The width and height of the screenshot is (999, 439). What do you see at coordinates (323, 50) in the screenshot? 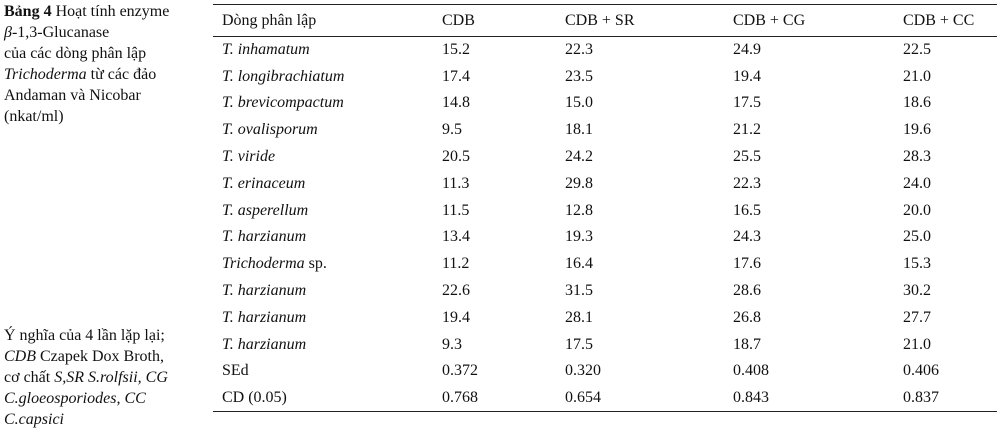
I see `isolate-cell: T. inhamatum` at bounding box center [323, 50].